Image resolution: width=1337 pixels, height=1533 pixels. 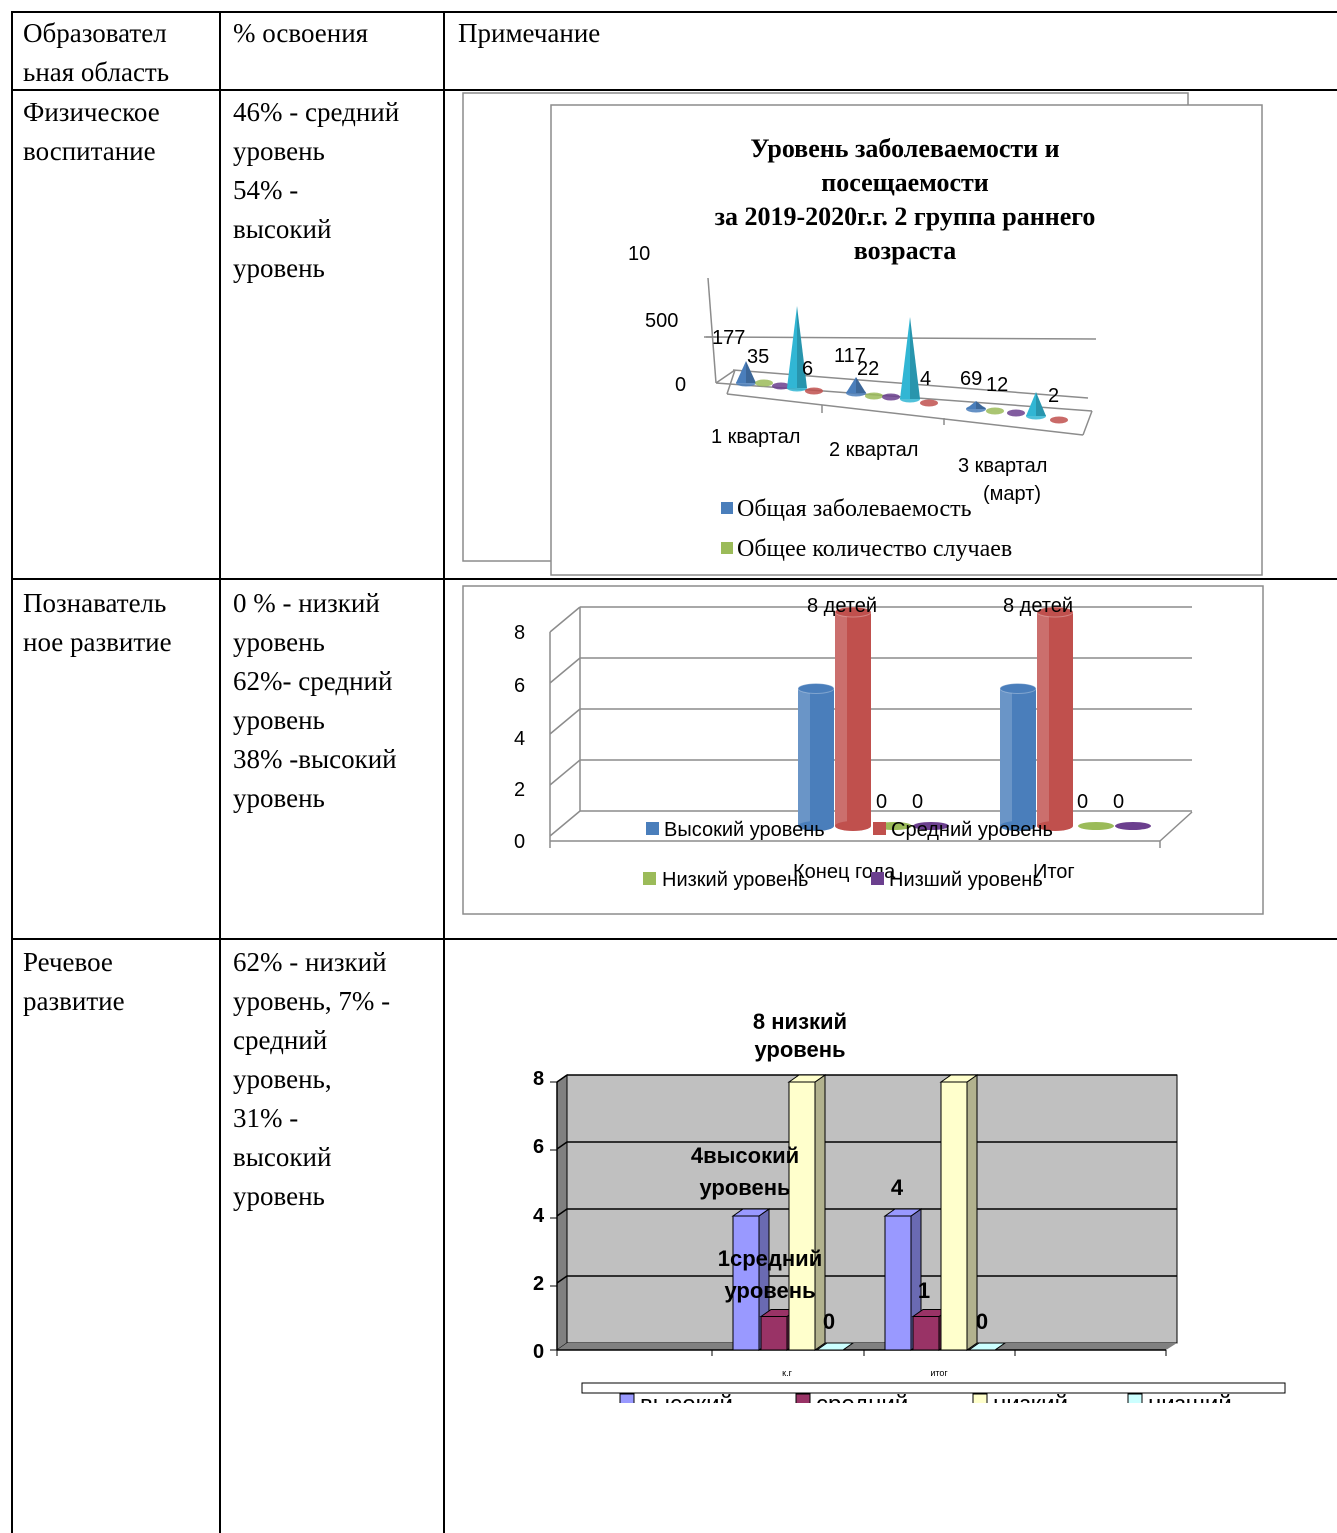 What do you see at coordinates (639, 254) in the screenshot?
I see `chart1-tick-10: 10` at bounding box center [639, 254].